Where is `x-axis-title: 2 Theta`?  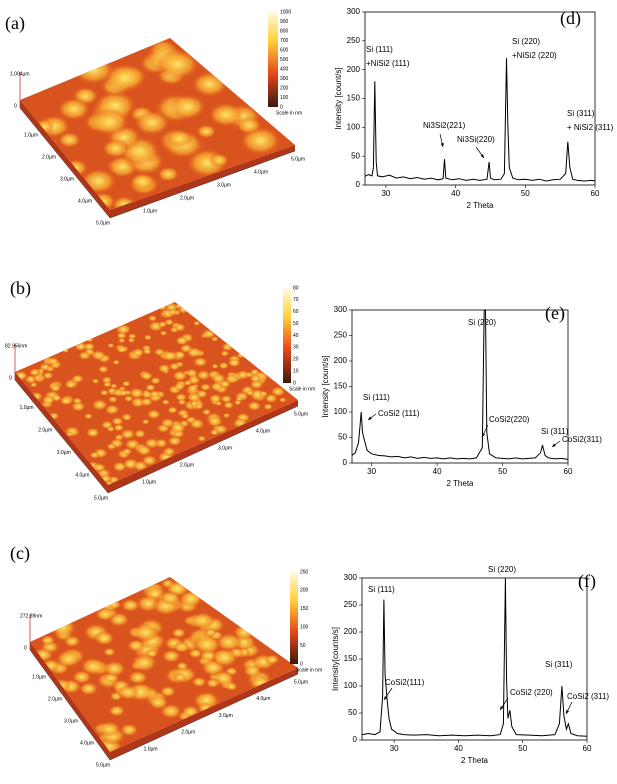
x-axis-title: 2 Theta is located at coordinates (461, 483).